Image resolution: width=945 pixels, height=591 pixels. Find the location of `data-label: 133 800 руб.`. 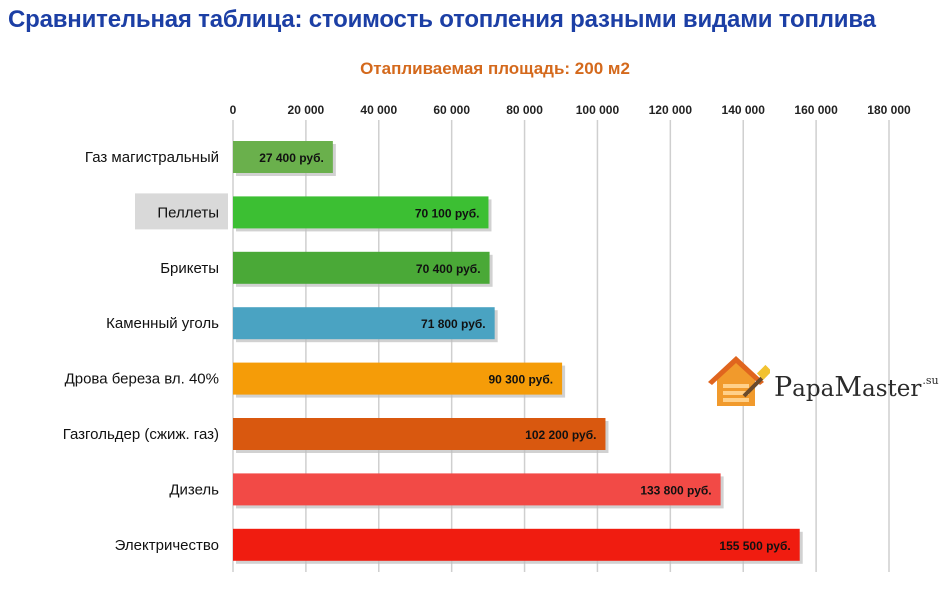

data-label: 133 800 руб. is located at coordinates (675, 490).